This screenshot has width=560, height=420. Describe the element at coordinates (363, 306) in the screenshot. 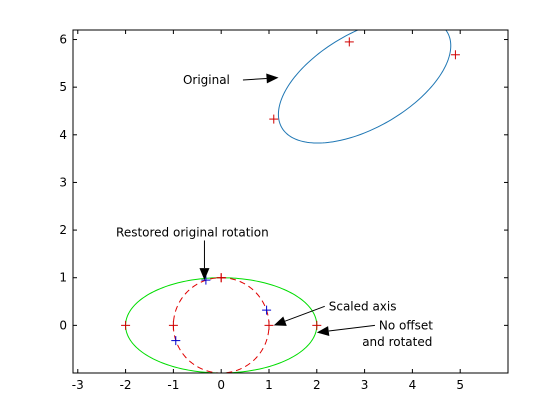

I see `annotation-text: Scaled axis` at that location.